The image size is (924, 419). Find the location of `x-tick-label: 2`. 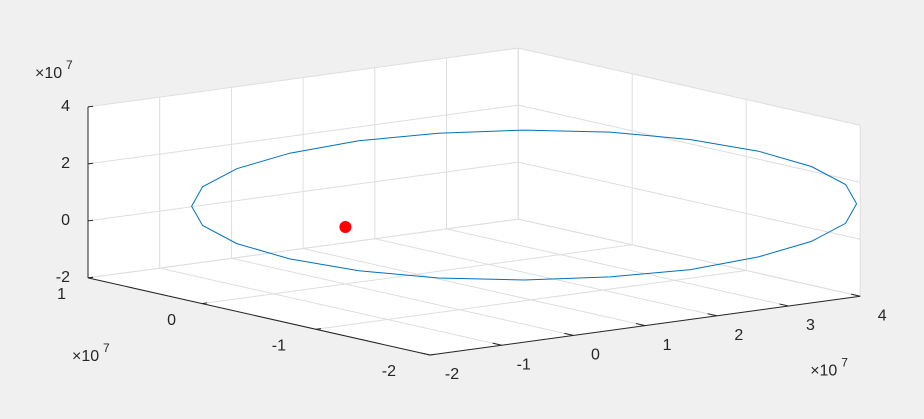

x-tick-label: 2 is located at coordinates (738, 335).